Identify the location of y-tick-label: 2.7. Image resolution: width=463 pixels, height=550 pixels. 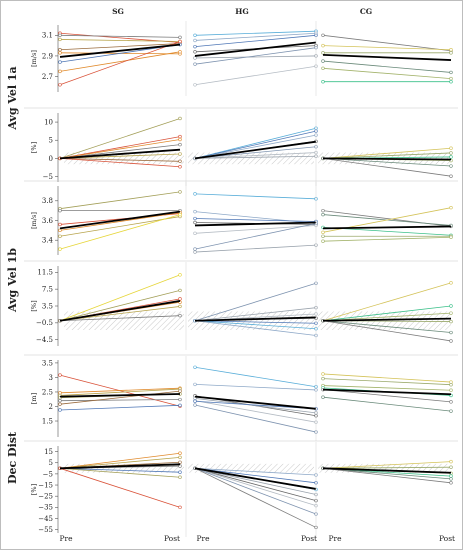
(47, 77).